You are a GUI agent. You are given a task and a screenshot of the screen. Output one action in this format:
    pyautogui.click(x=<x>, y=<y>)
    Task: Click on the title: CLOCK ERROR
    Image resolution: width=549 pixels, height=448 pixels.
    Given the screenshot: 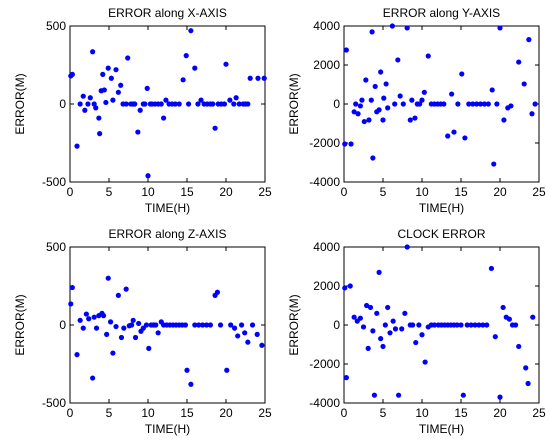 What is the action you would take?
    pyautogui.click(x=441, y=234)
    